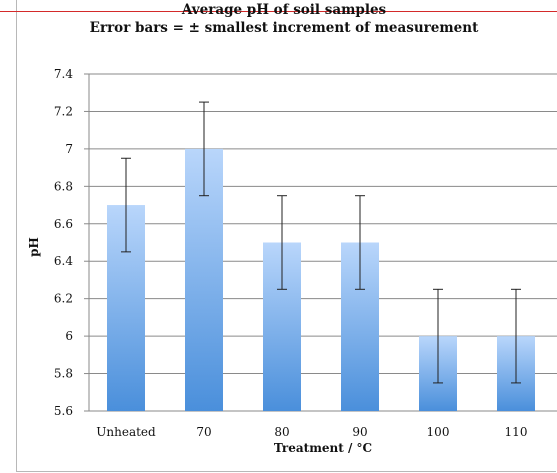 The width and height of the screenshot is (557, 473). I want to click on y-tick-label: 6.8, so click(63, 186).